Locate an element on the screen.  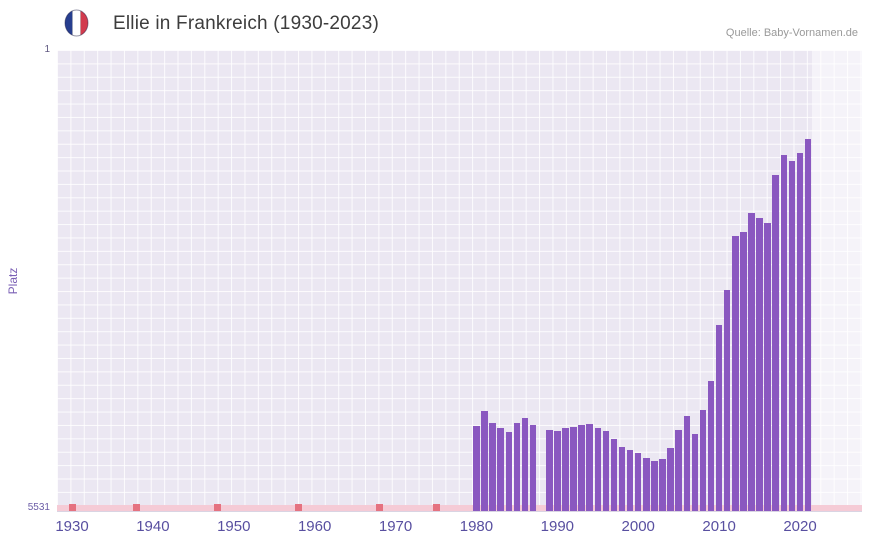
x-tick-1940: 1940 is located at coordinates (153, 526).